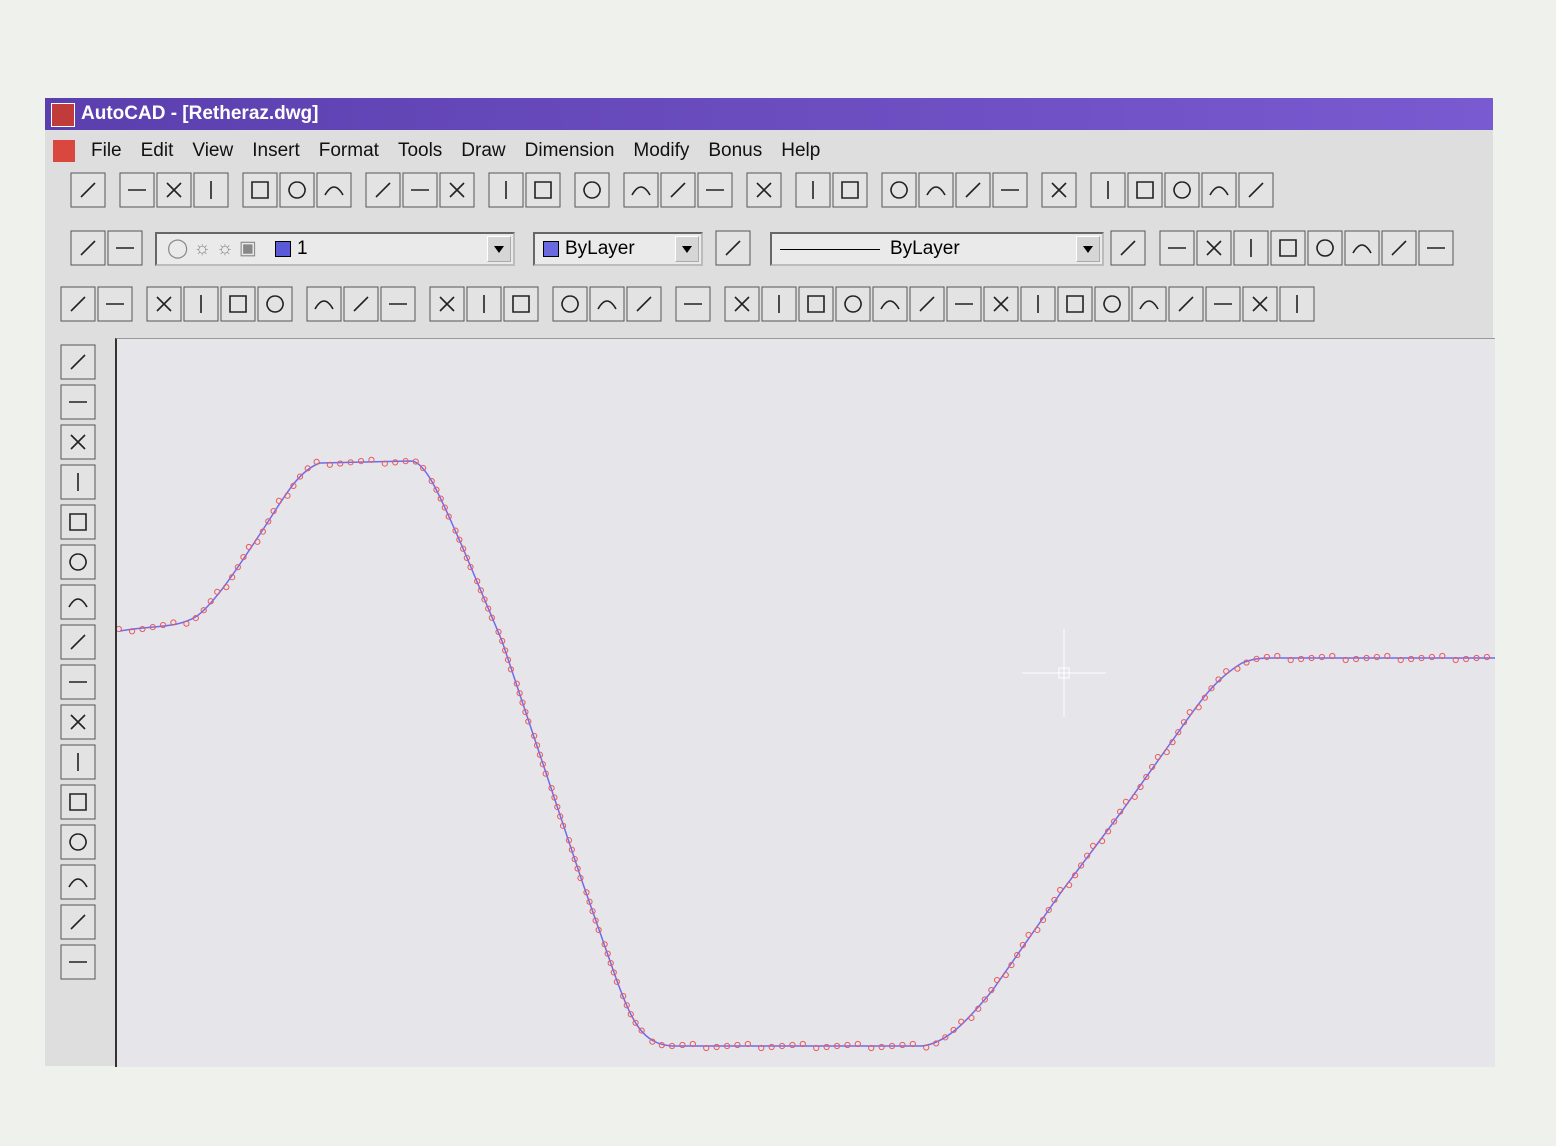 Image resolution: width=1556 pixels, height=1146 pixels. Describe the element at coordinates (420, 150) in the screenshot. I see `menu-item: Tools` at that location.